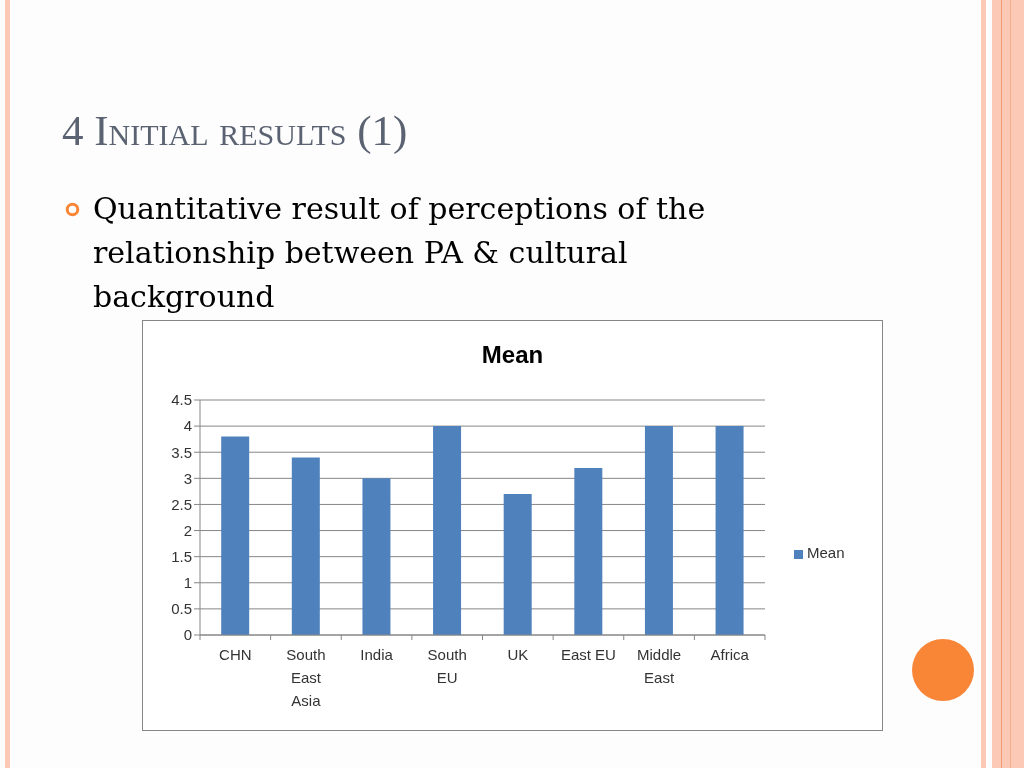 The height and width of the screenshot is (768, 1024). What do you see at coordinates (187, 426) in the screenshot?
I see `y-tick-label: 4` at bounding box center [187, 426].